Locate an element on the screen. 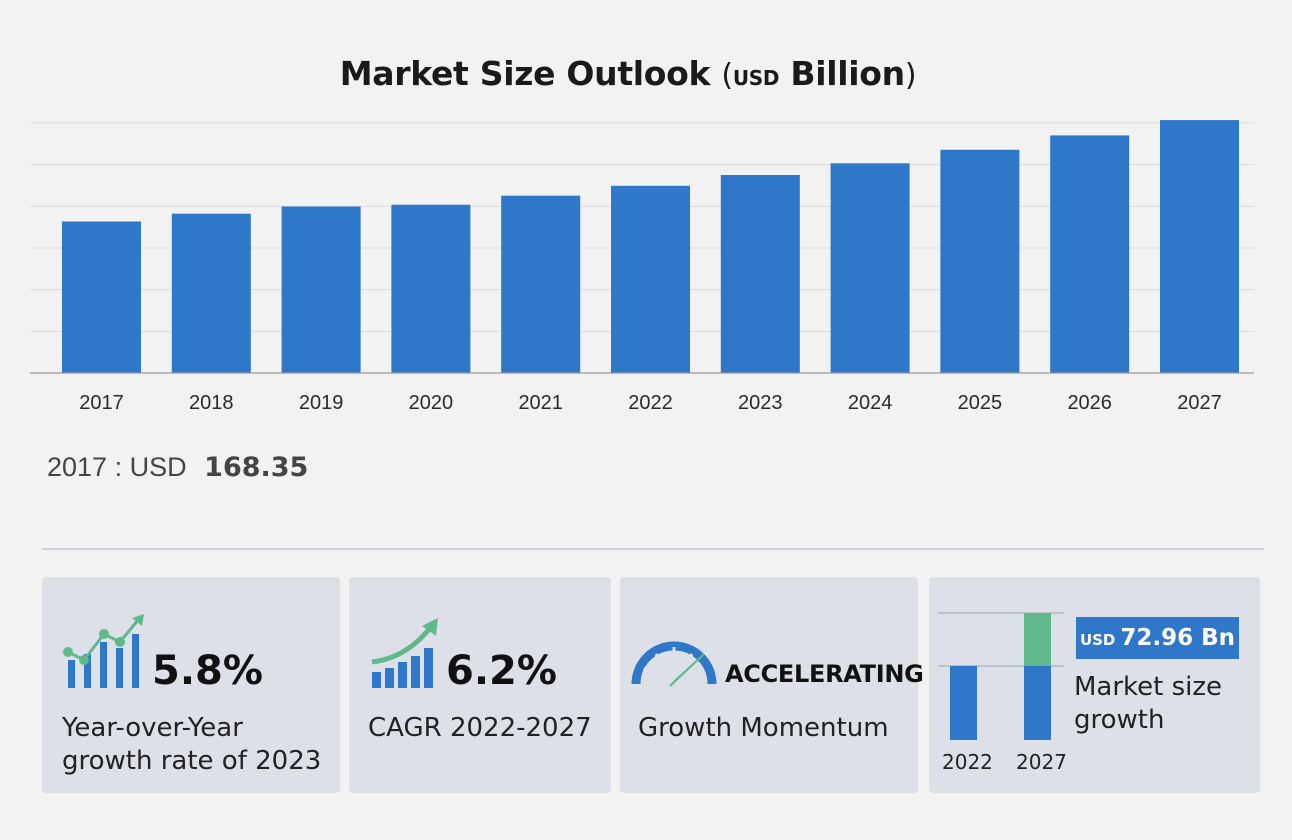 This screenshot has height=840, width=1292. title-paren-open: ( is located at coordinates (727, 75).